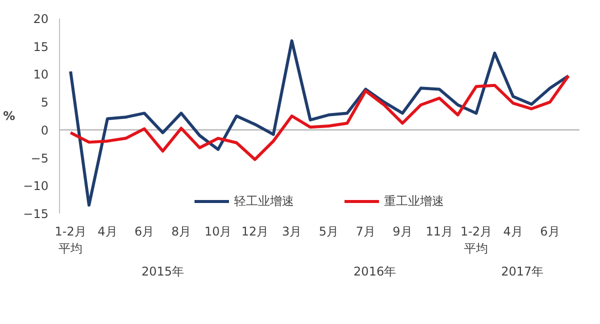 Image resolution: width=600 pixels, height=324 pixels. What do you see at coordinates (44, 103) in the screenshot?
I see `y-tick-label: 5` at bounding box center [44, 103].